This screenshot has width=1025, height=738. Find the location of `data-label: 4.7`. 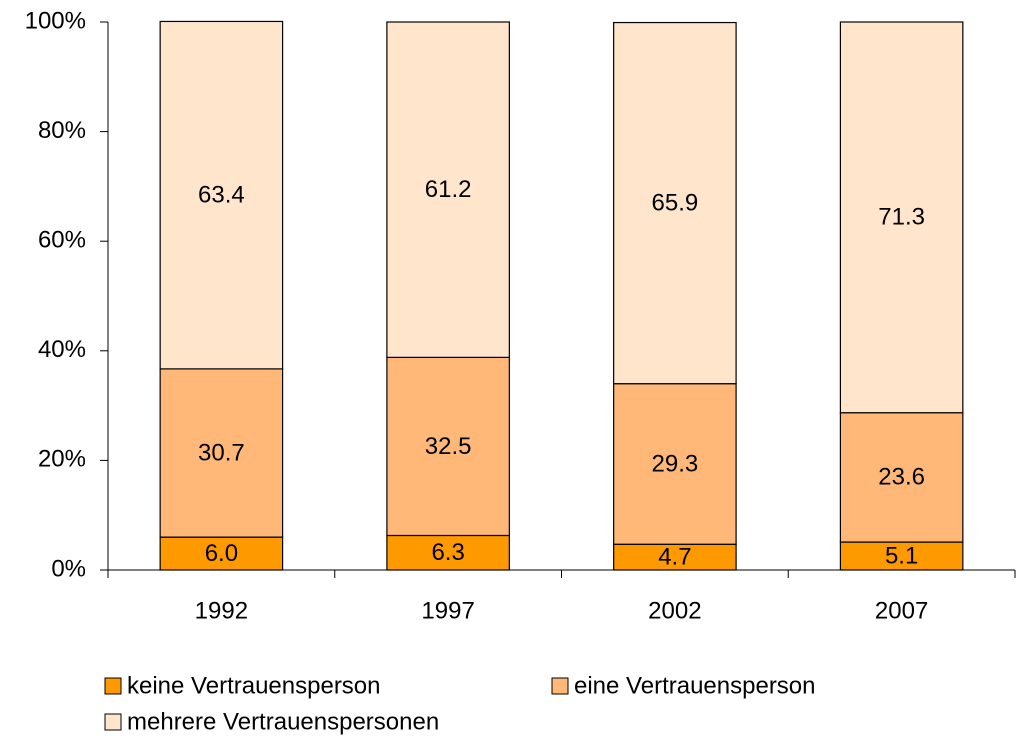

data-label: 4.7 is located at coordinates (674, 556).